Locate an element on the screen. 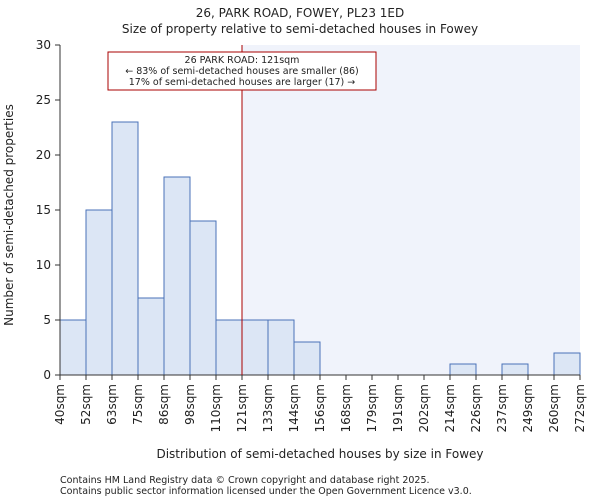  x-tick-label: 75sqm is located at coordinates (138, 404).